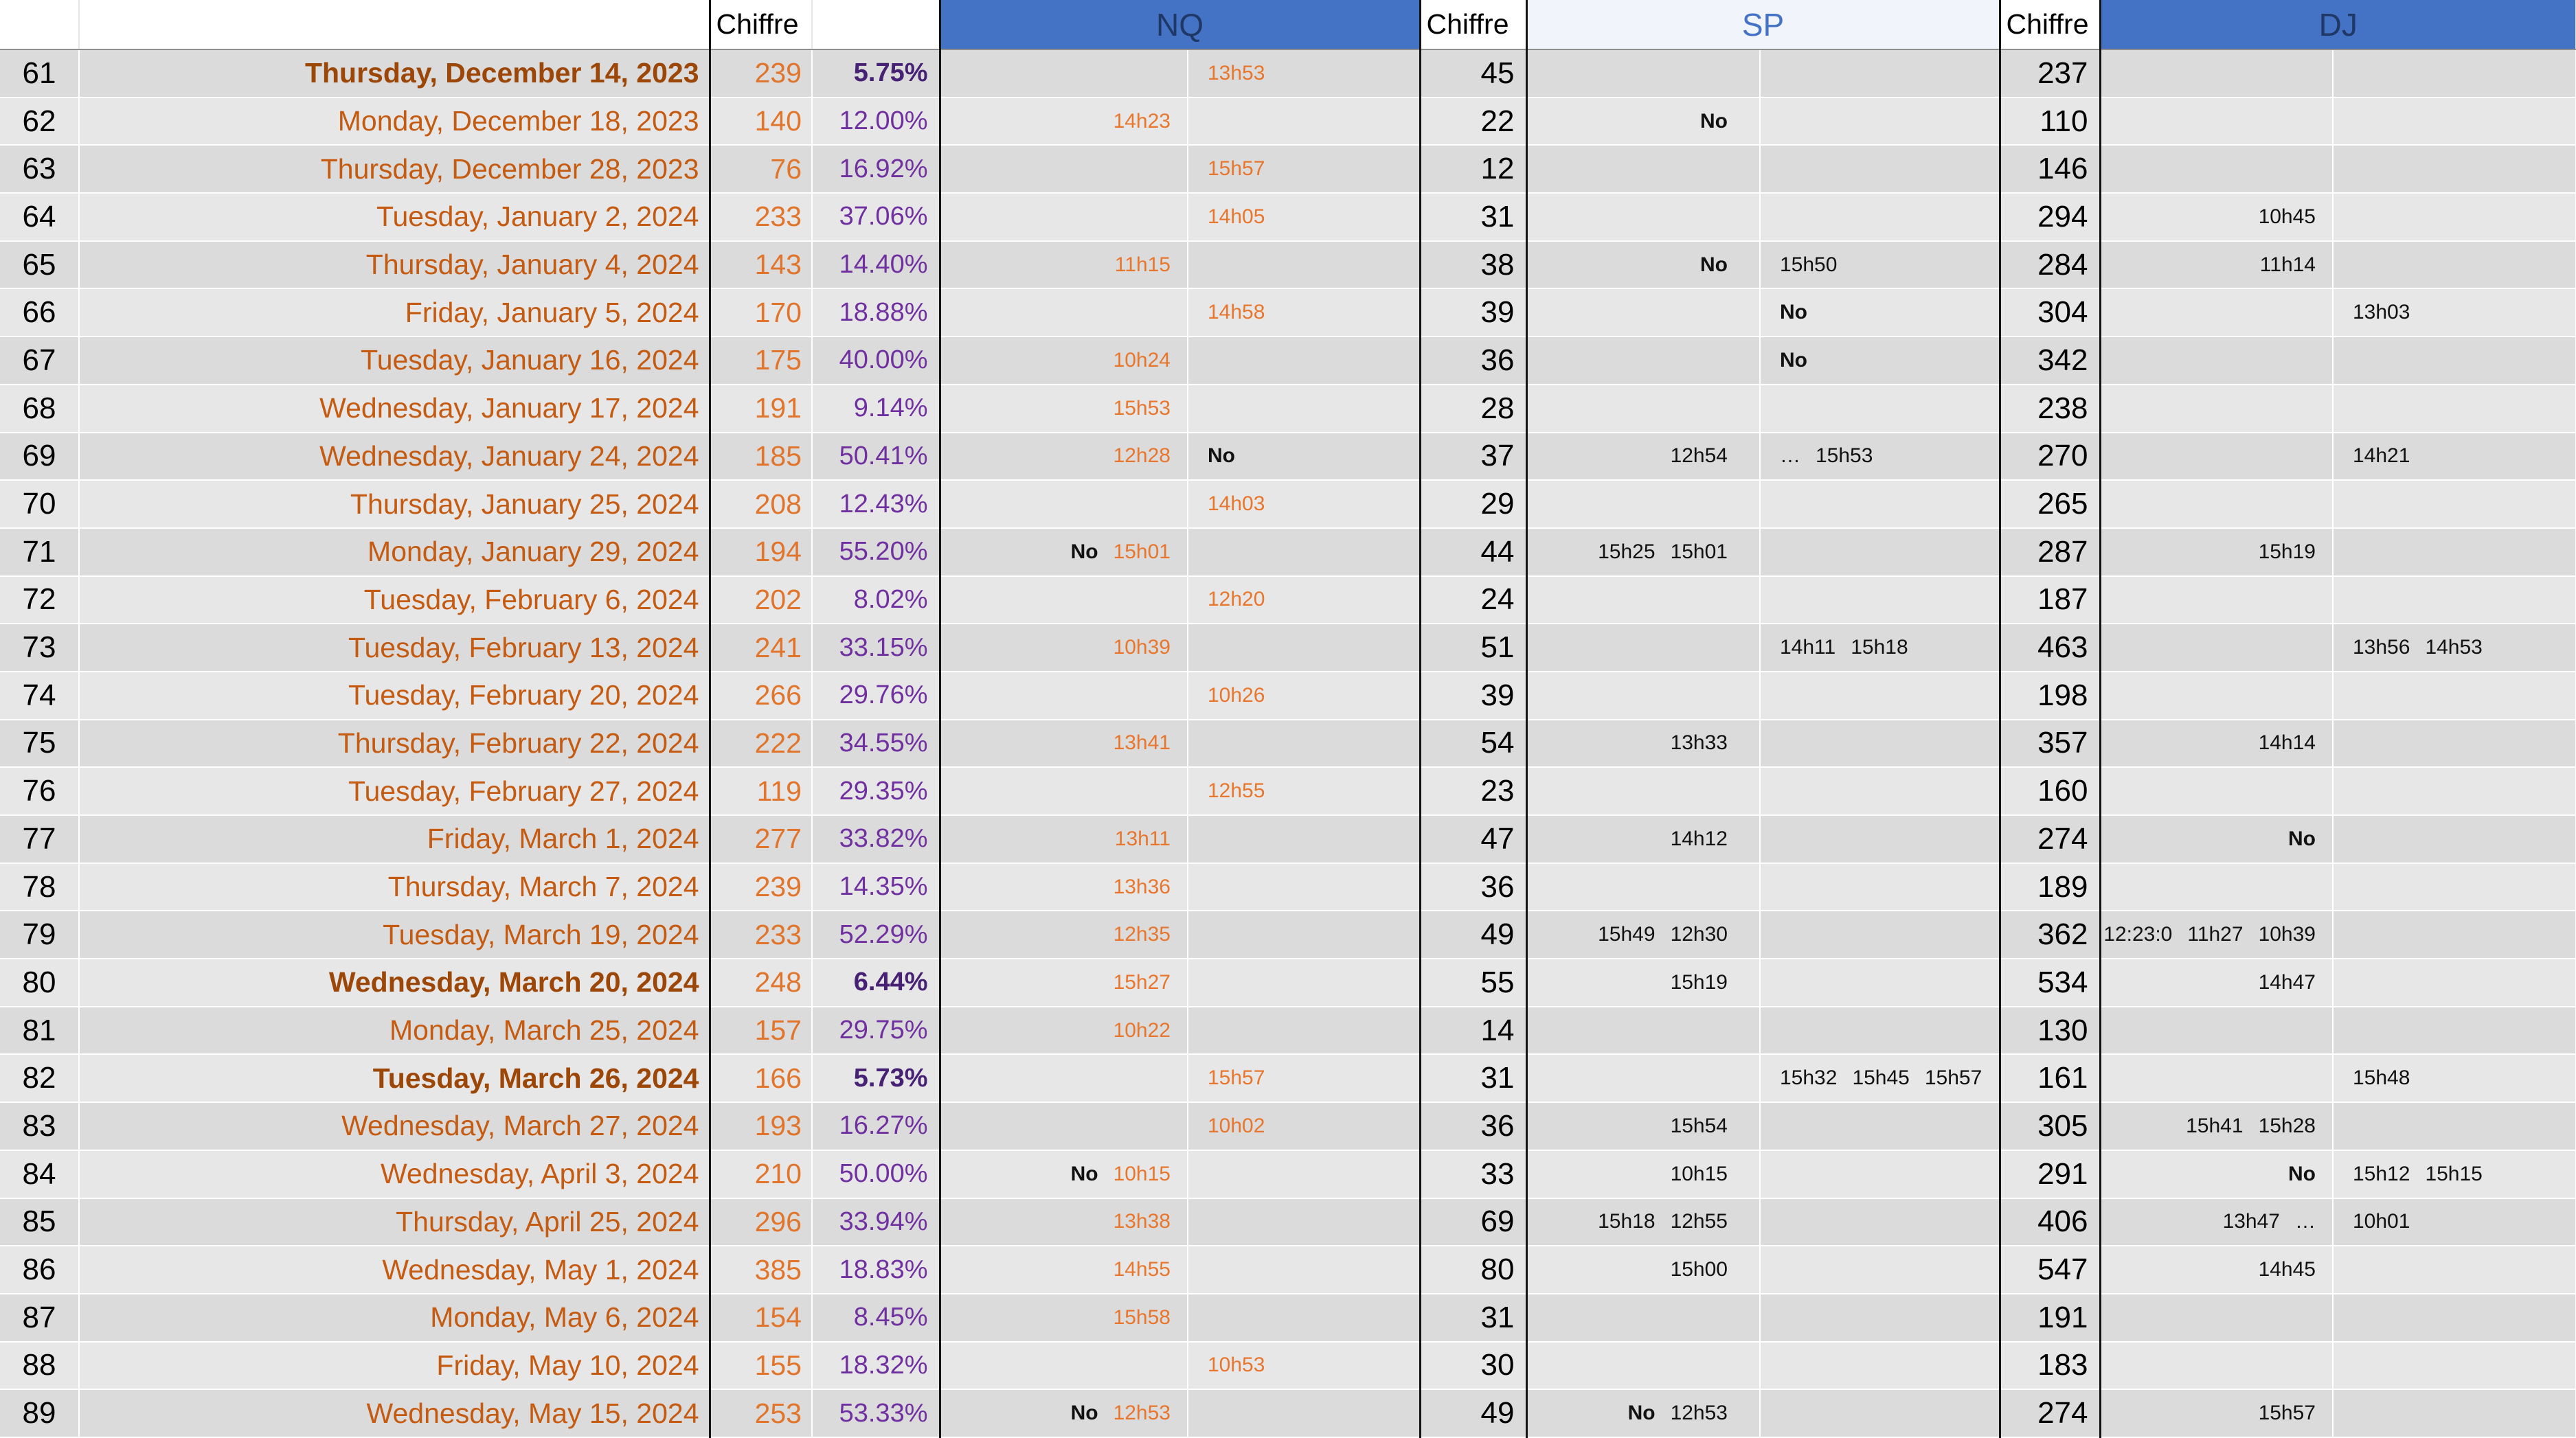 Image resolution: width=2576 pixels, height=1438 pixels. What do you see at coordinates (1474, 1270) in the screenshot?
I see `sp-chiffre-cell: 80` at bounding box center [1474, 1270].